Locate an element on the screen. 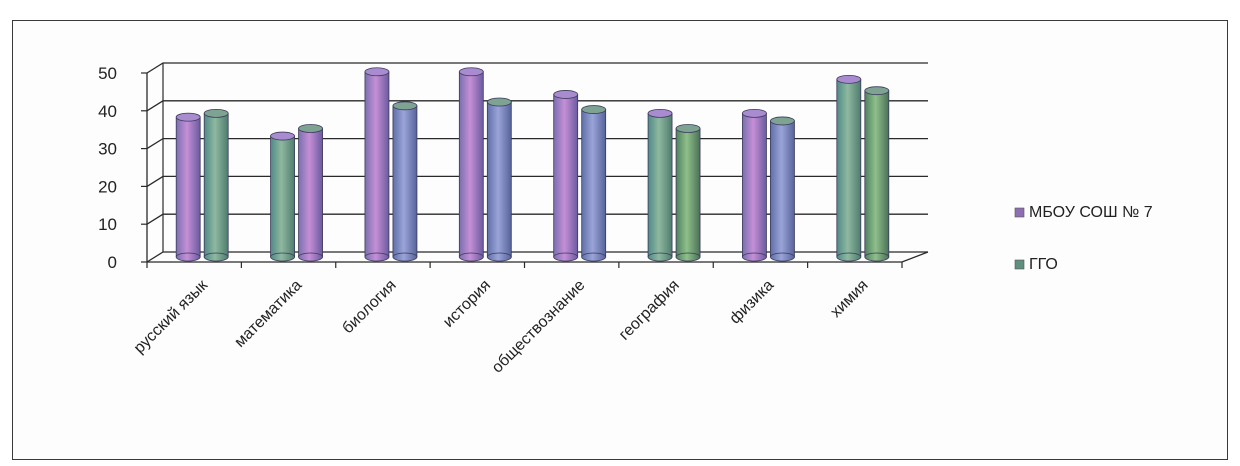 Image resolution: width=1240 pixels, height=466 pixels. x-axis is located at coordinates (538, 257).